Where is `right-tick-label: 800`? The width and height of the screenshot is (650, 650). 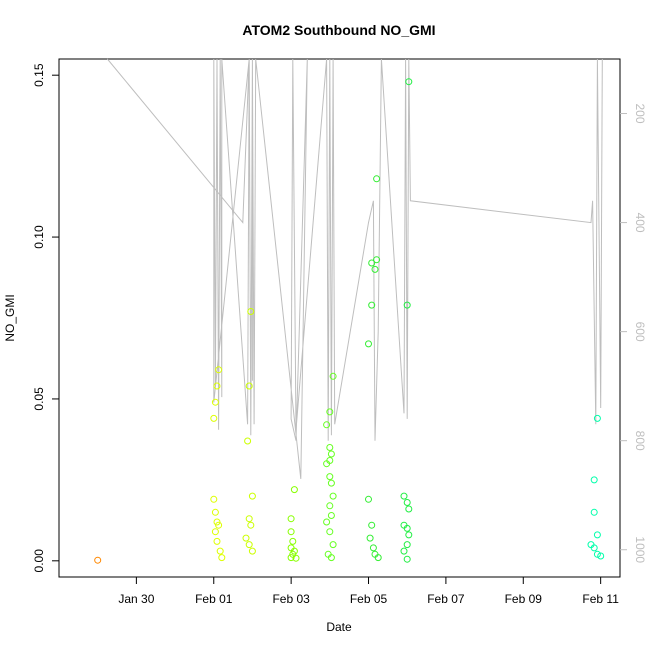 right-tick-label: 800 is located at coordinates (640, 441).